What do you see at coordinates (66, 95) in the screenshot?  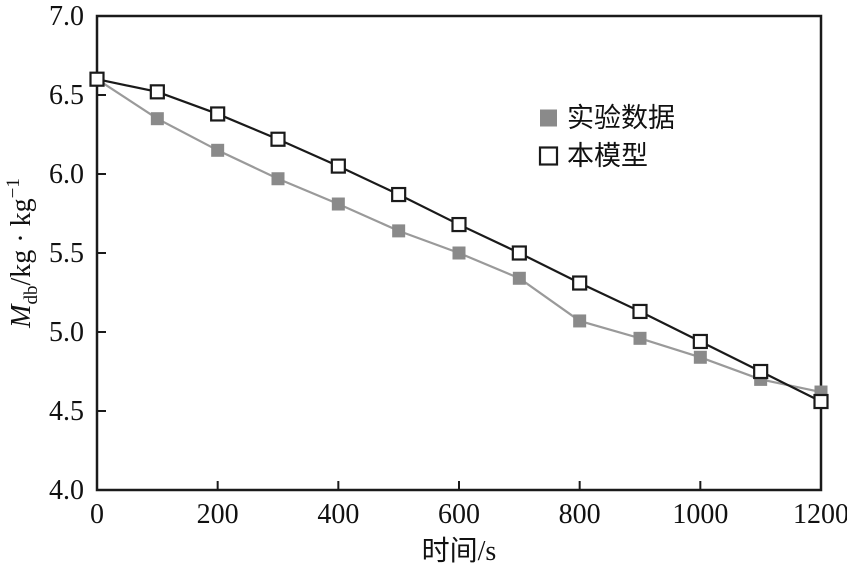 I see `y-tick-label: 6.5` at bounding box center [66, 95].